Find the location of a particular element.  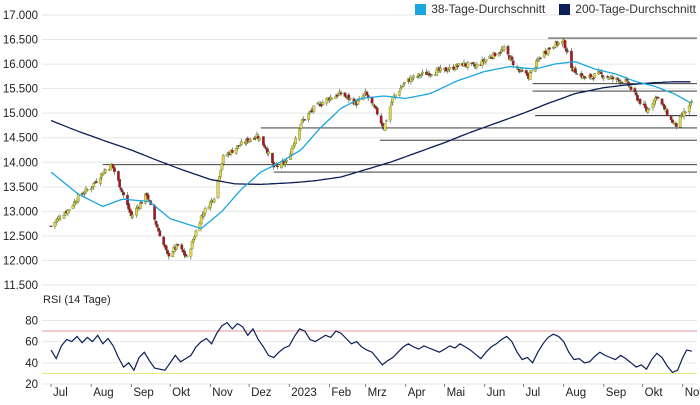

rsi-y-tick-label: 60 is located at coordinates (31, 343).